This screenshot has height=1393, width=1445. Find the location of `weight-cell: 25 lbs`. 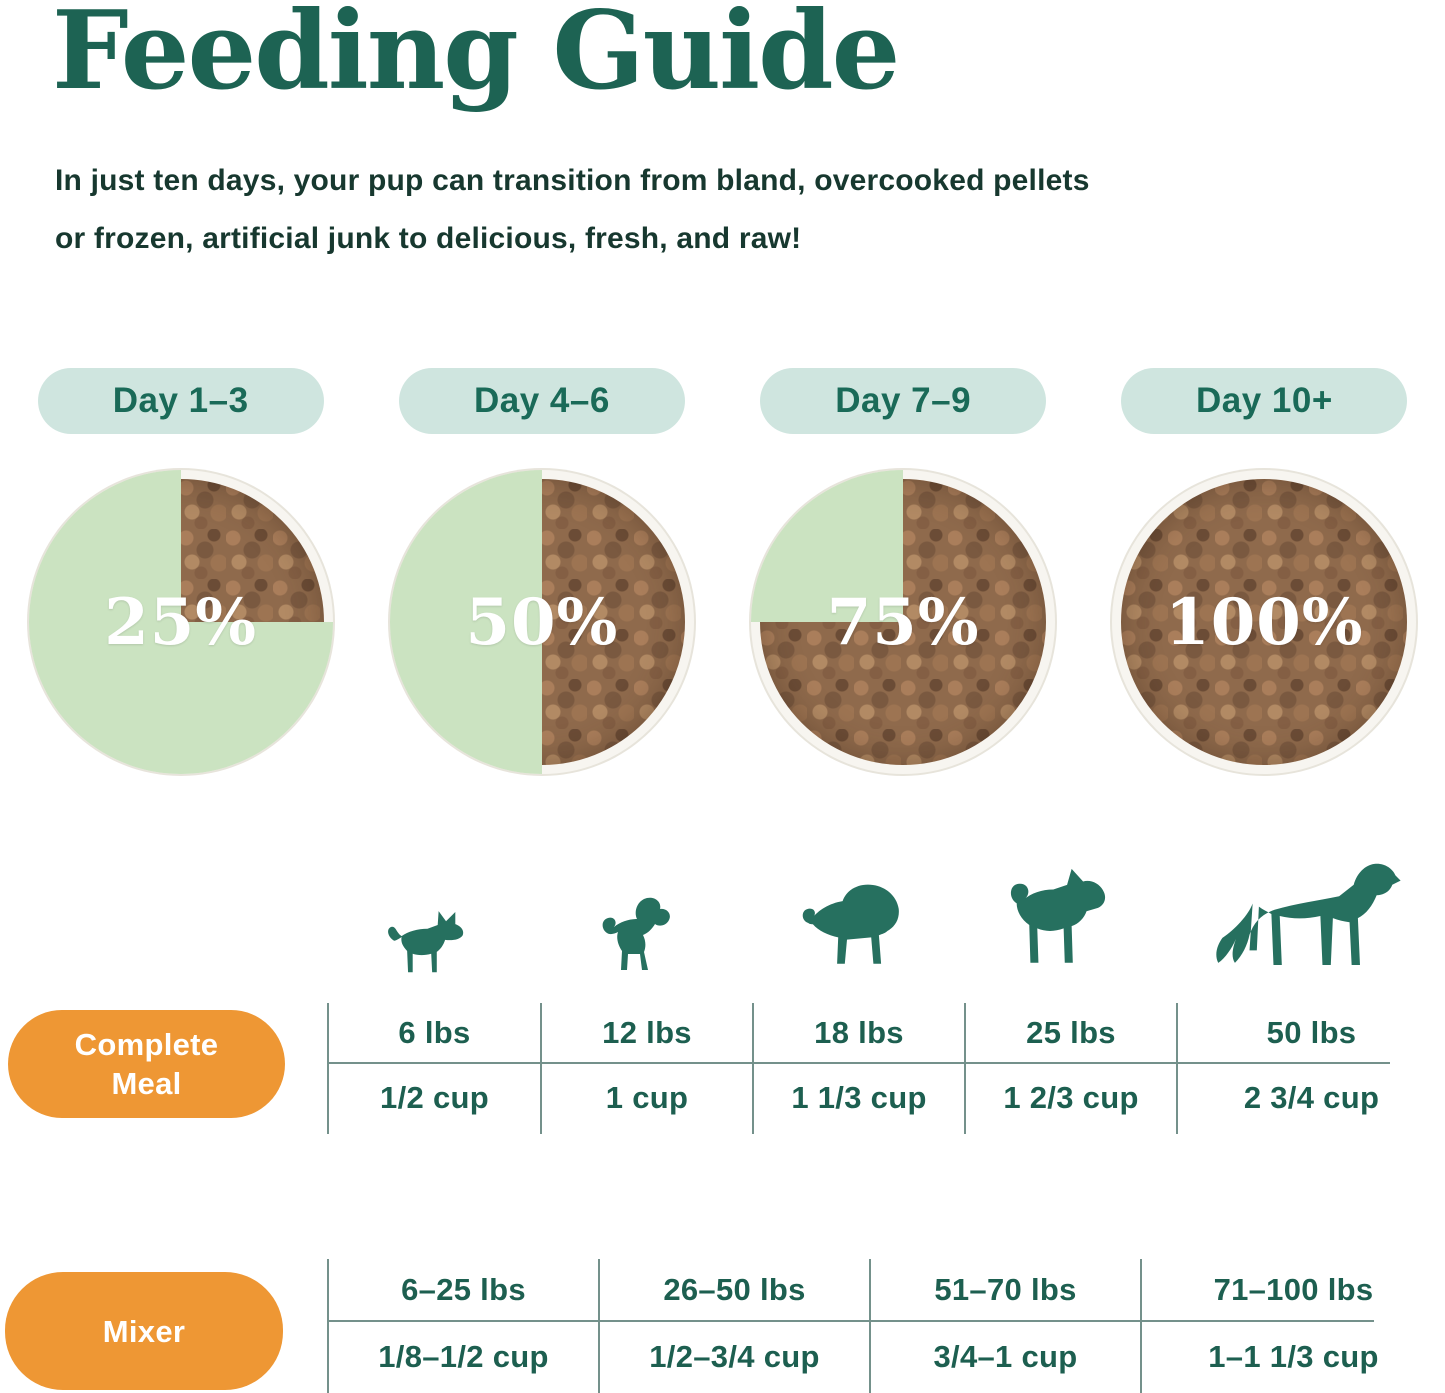

weight-cell: 25 lbs is located at coordinates (1070, 1032).